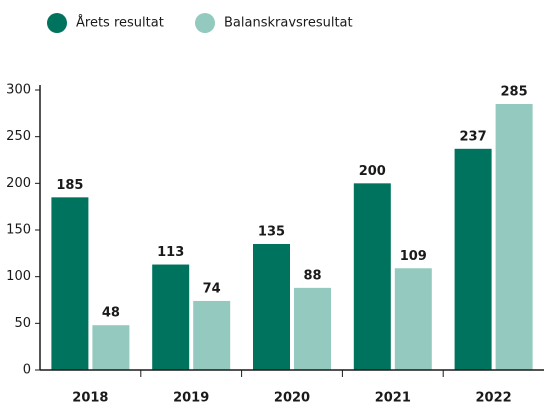  What do you see at coordinates (27, 370) in the screenshot?
I see `y-tick-label: 0` at bounding box center [27, 370].